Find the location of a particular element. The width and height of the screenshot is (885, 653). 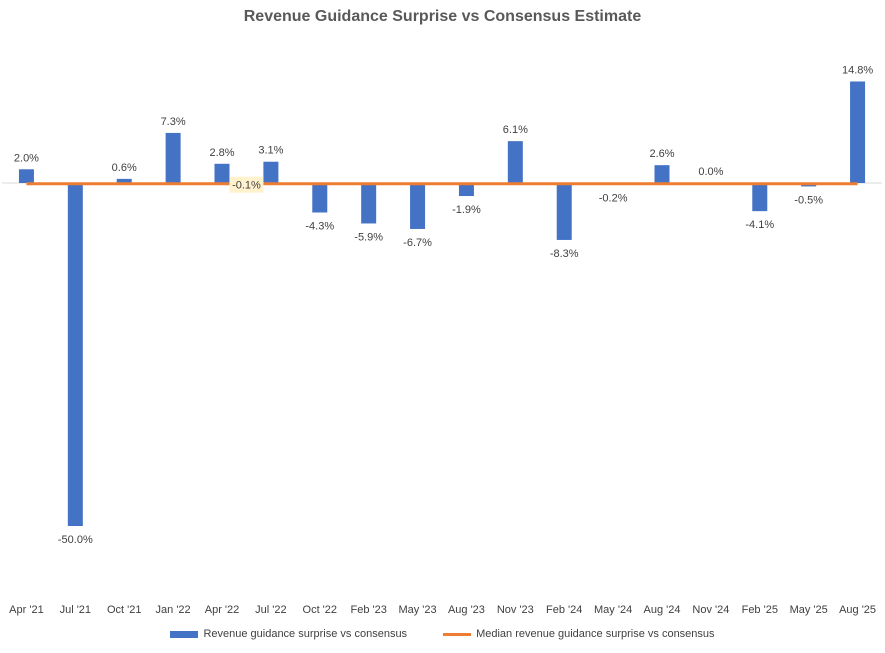

bar-data-label: -1.9% is located at coordinates (466, 210).